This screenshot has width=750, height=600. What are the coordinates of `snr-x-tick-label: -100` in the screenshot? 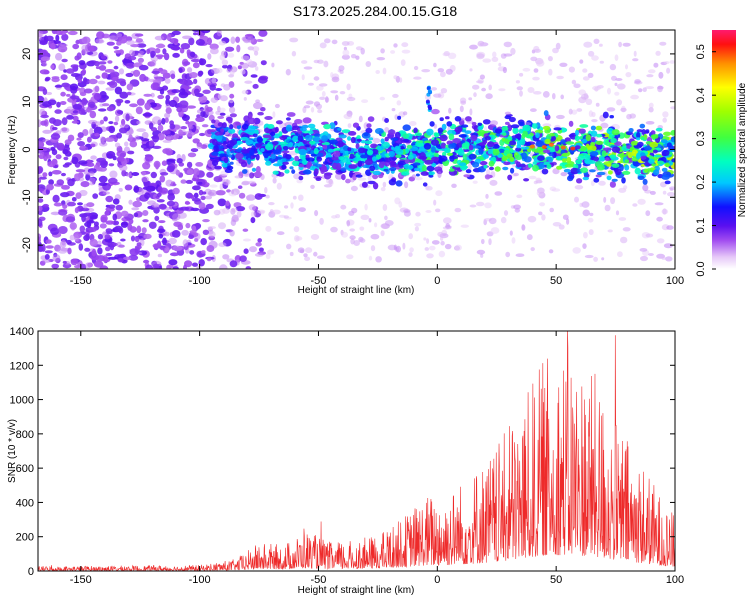 It's located at (200, 580).